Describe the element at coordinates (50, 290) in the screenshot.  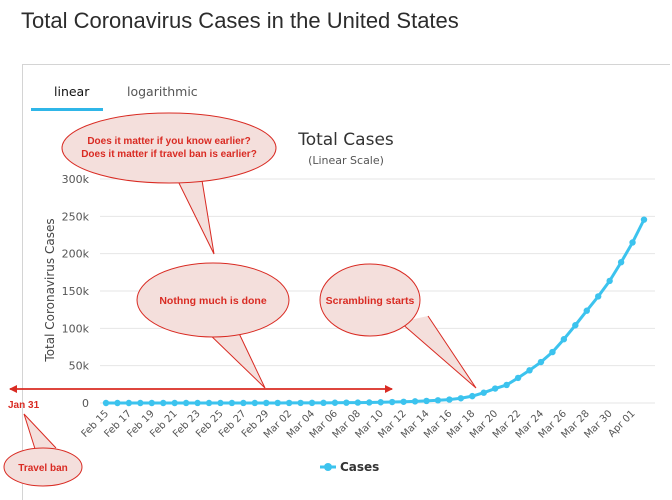
I see `y-axis-label: Total Coronavirus Cases` at that location.